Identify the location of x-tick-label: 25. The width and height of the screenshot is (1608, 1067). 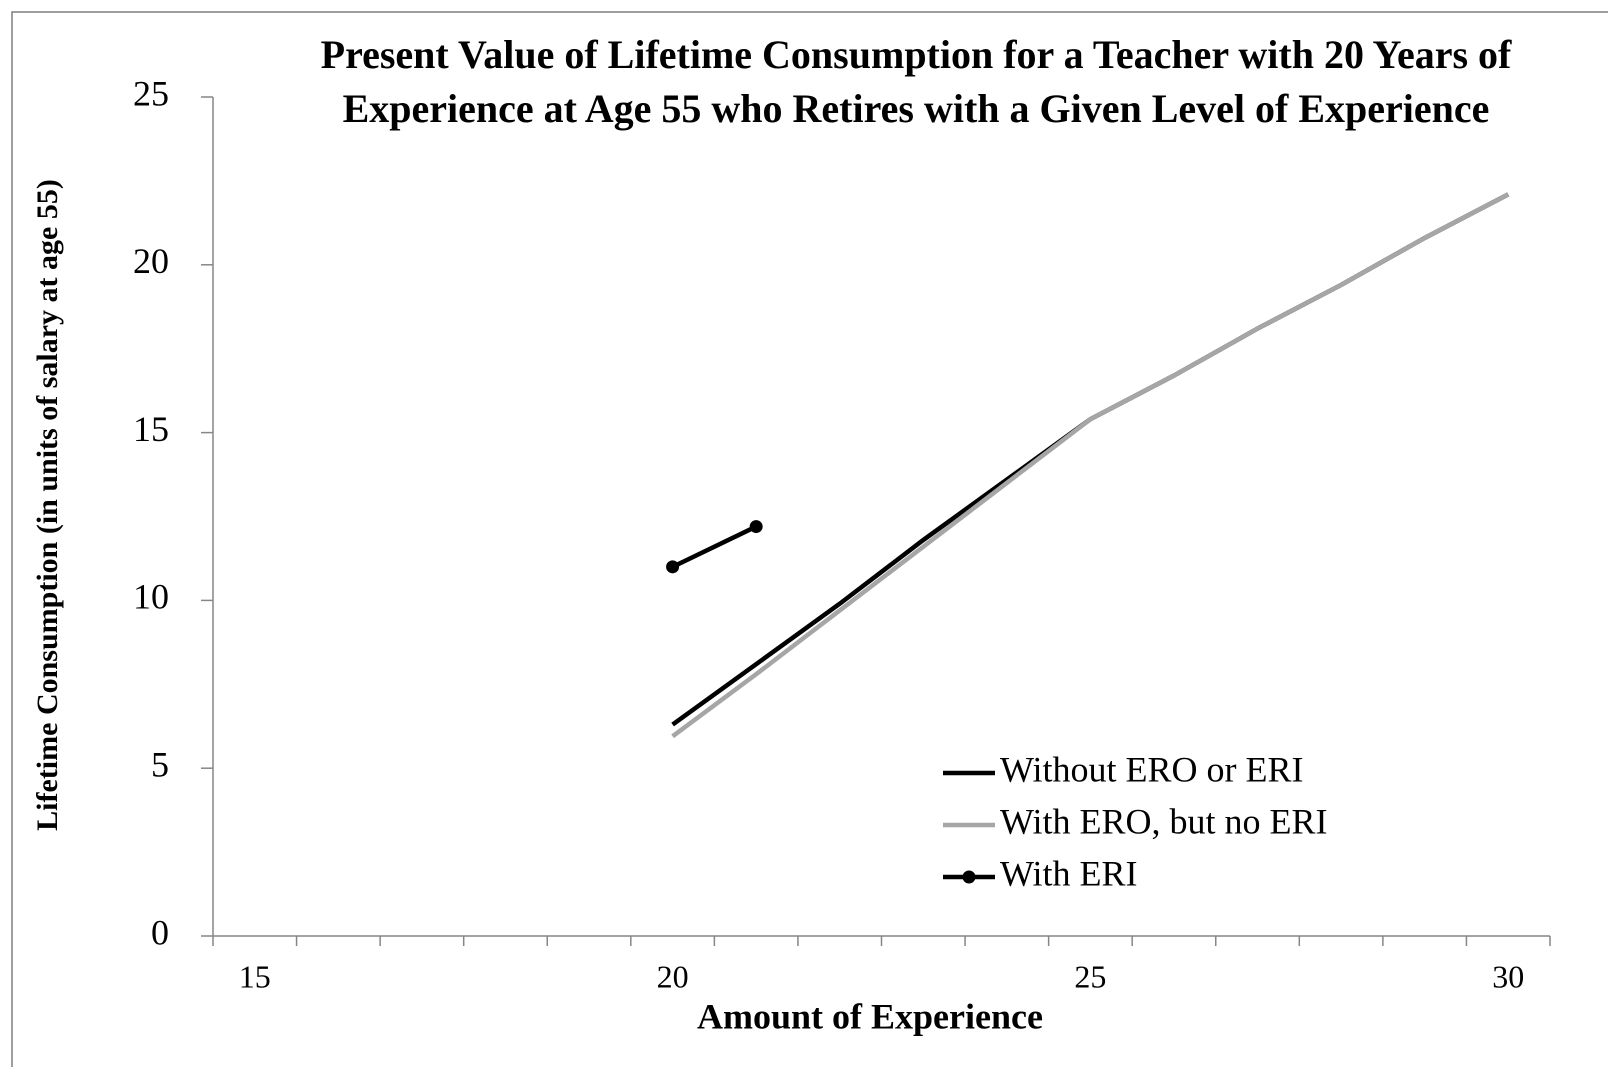
(1090, 976).